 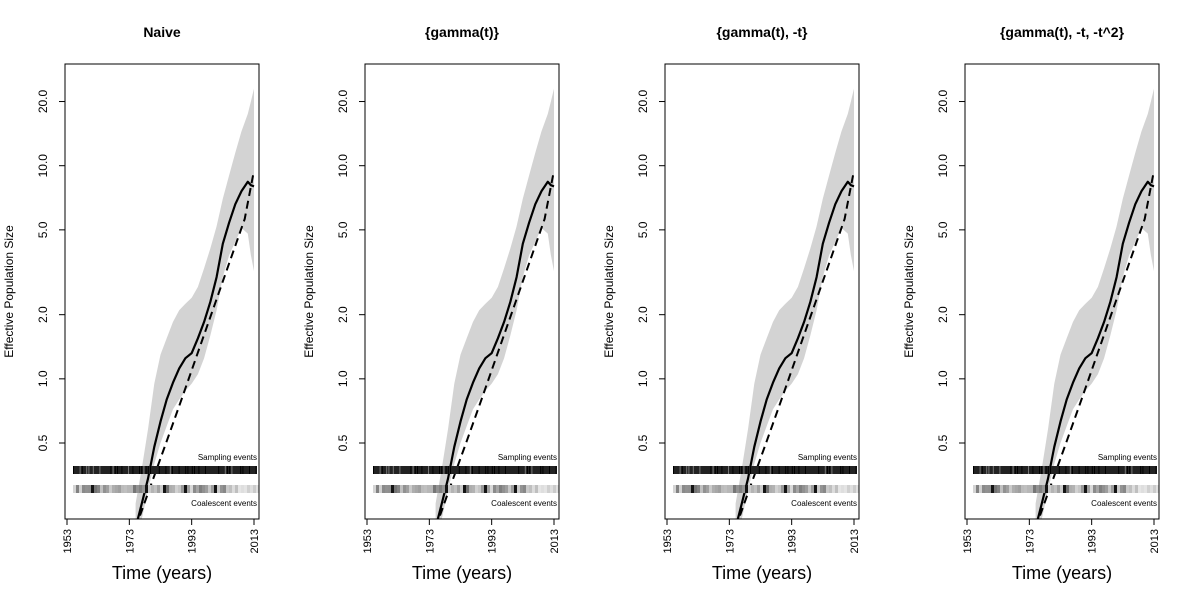 What do you see at coordinates (643, 101) in the screenshot?
I see `y-tick-label: 20.0` at bounding box center [643, 101].